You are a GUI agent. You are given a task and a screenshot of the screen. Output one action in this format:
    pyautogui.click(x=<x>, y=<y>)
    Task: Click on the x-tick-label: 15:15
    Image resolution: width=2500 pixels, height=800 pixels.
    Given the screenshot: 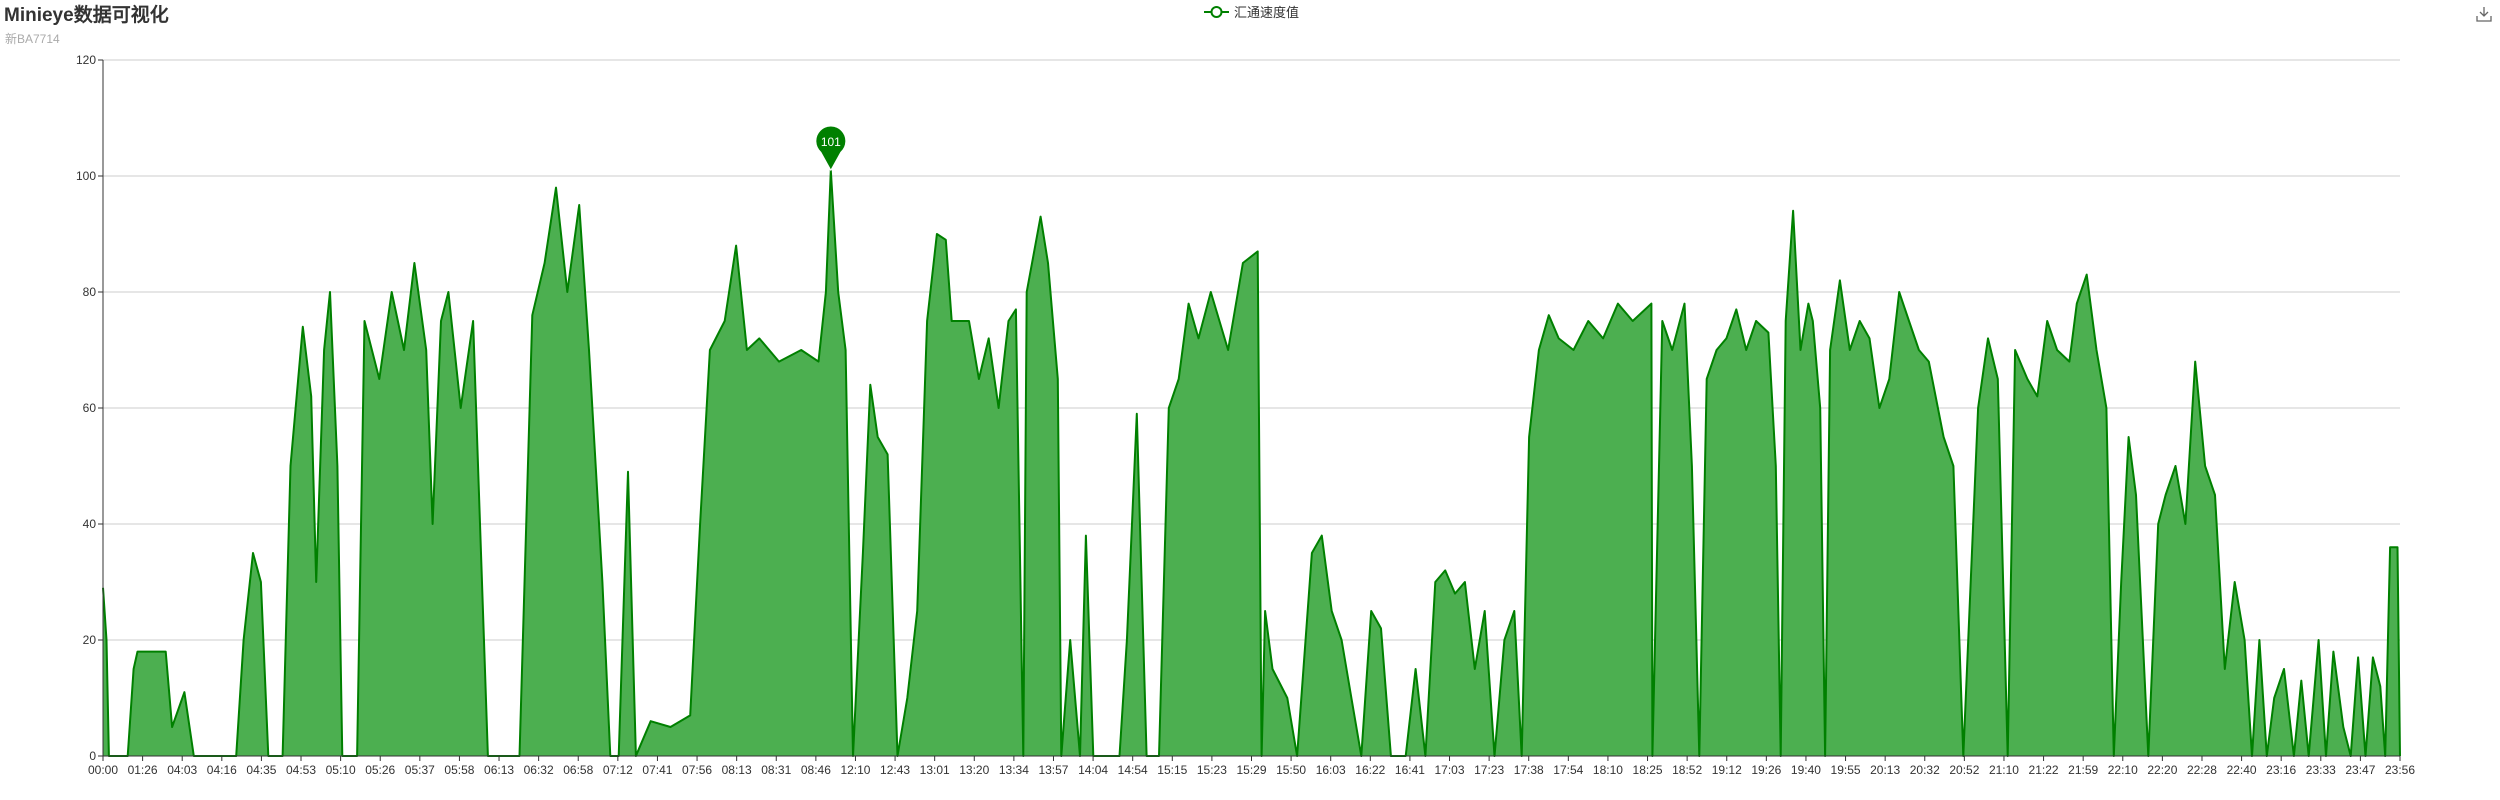 What is the action you would take?
    pyautogui.click(x=1172, y=770)
    